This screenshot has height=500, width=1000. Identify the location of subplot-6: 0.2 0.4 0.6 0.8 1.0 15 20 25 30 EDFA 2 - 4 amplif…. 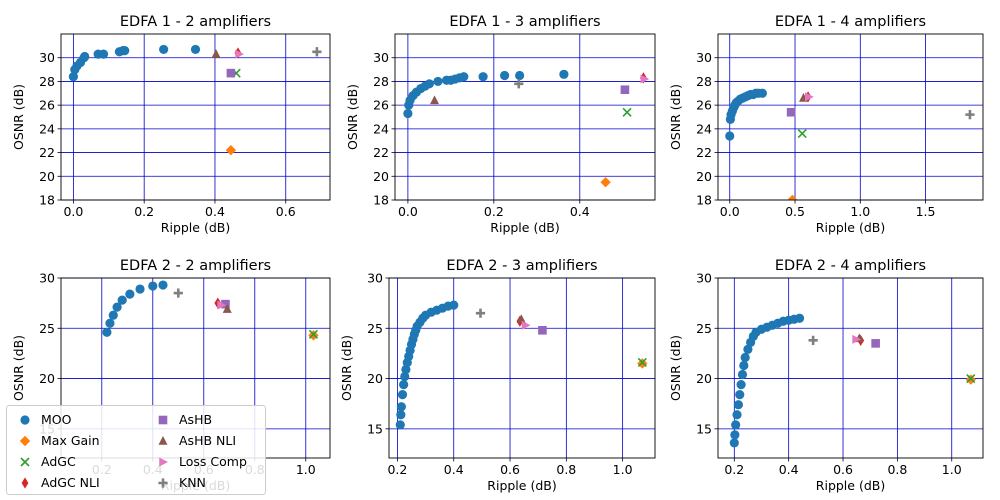
(826, 375).